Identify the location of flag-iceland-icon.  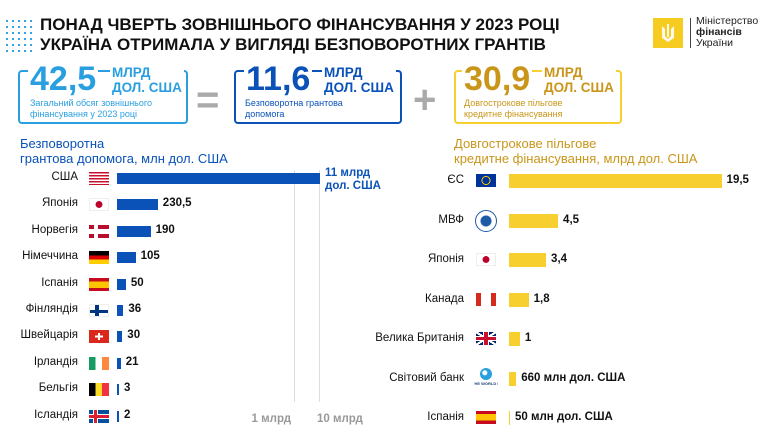
(99, 416).